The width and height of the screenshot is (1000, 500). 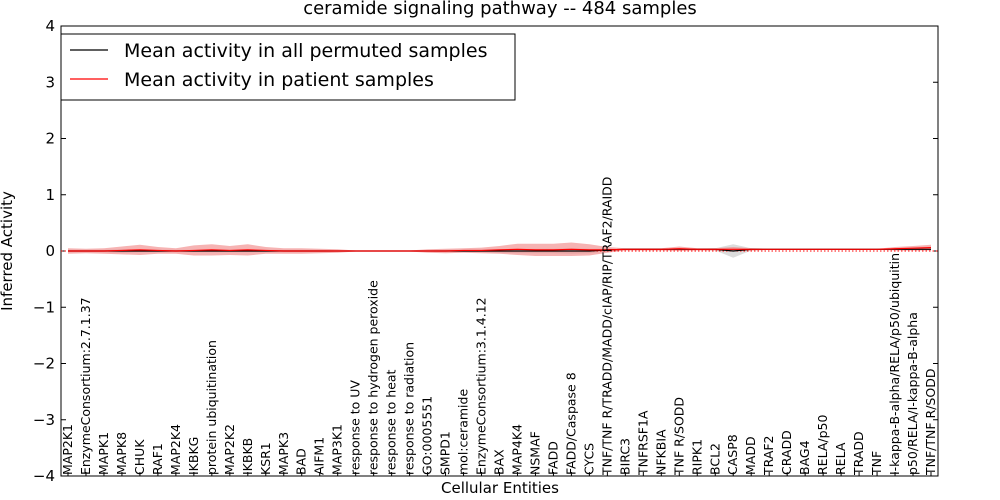 What do you see at coordinates (175, 449) in the screenshot?
I see `x-tick-label: MAP2K4` at bounding box center [175, 449].